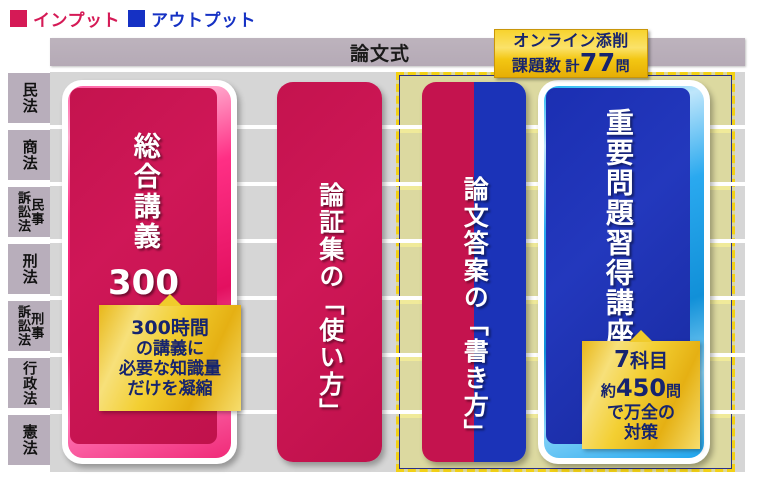 The image size is (760, 483). I want to click on callout-row: だけを凝縮, so click(170, 389).